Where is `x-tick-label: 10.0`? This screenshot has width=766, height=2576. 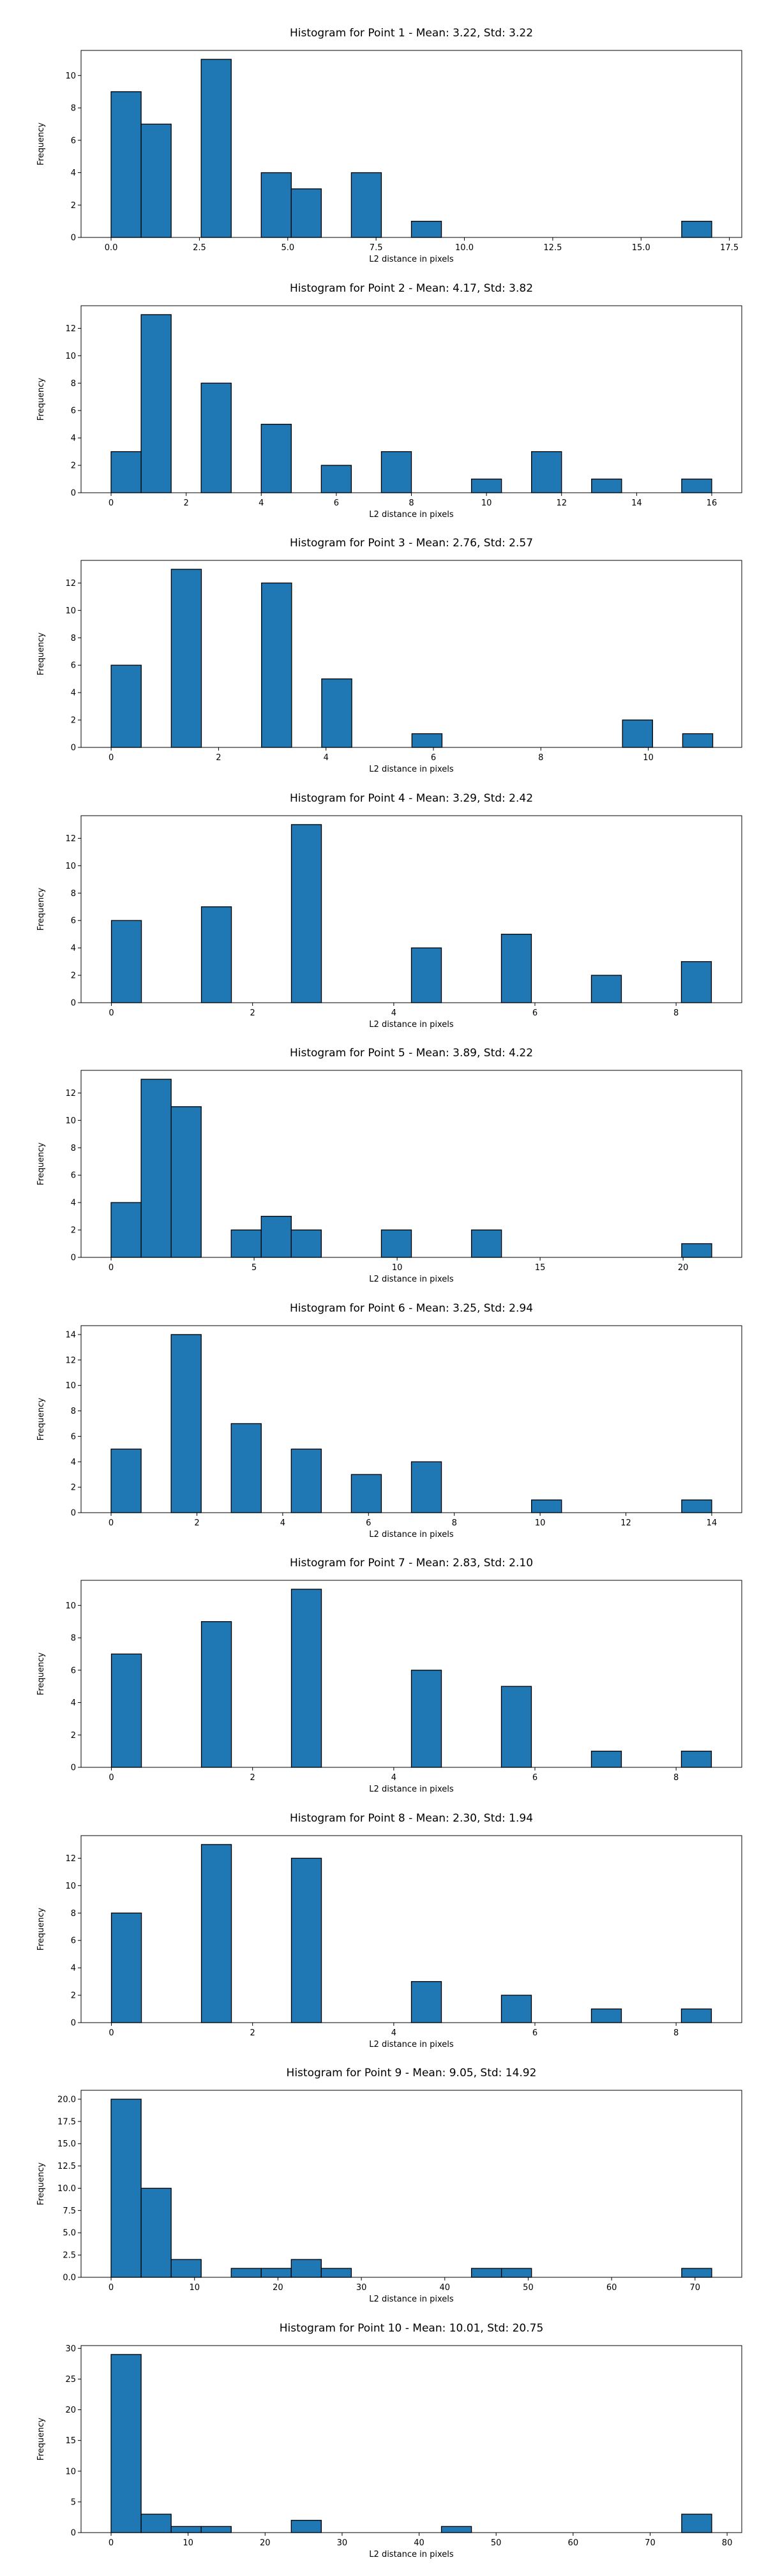
x-tick-label: 10.0 is located at coordinates (464, 248).